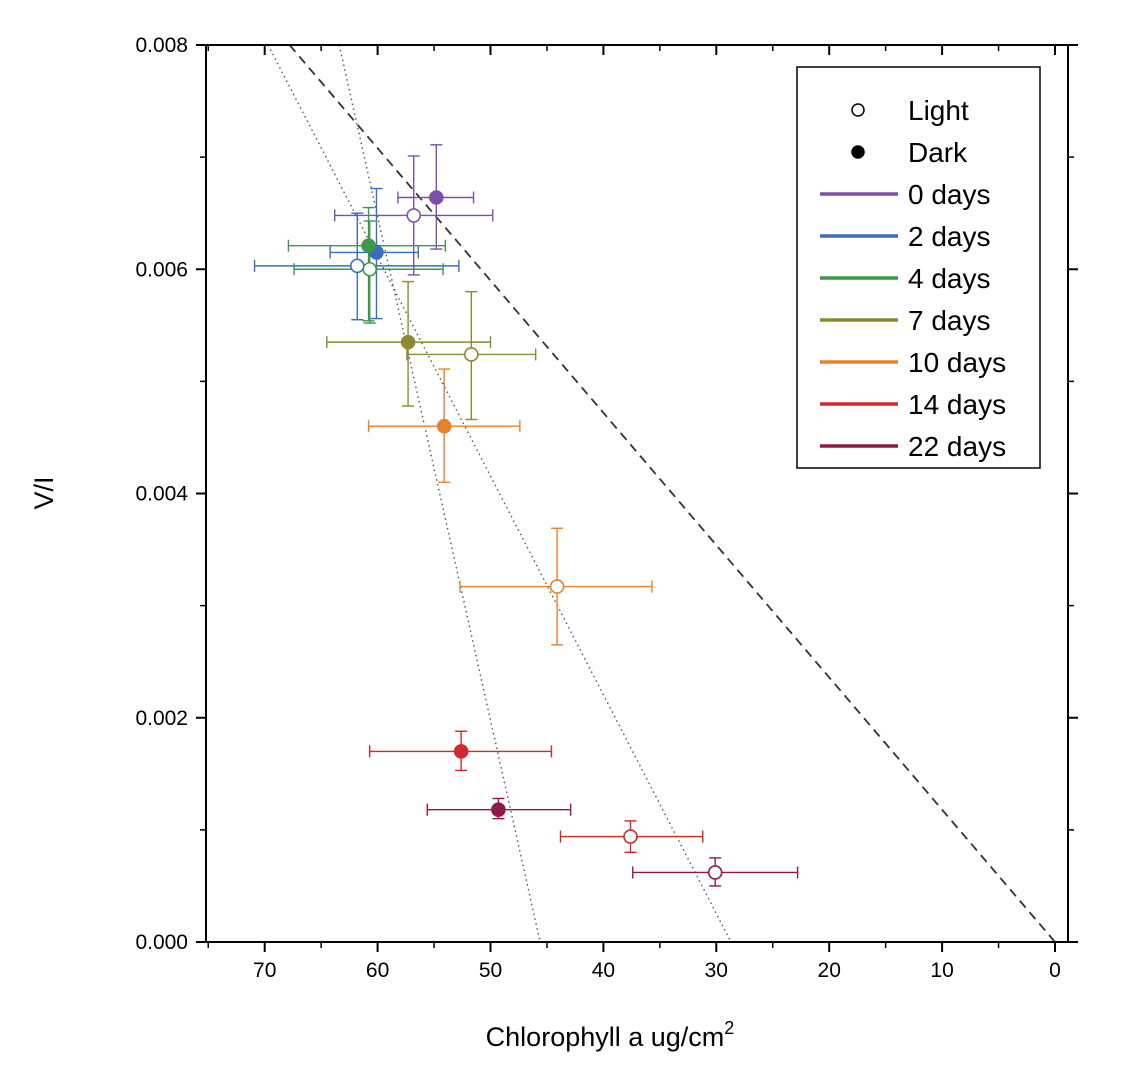  Describe the element at coordinates (941, 970) in the screenshot. I see `x-tick-label-10: 10` at that location.